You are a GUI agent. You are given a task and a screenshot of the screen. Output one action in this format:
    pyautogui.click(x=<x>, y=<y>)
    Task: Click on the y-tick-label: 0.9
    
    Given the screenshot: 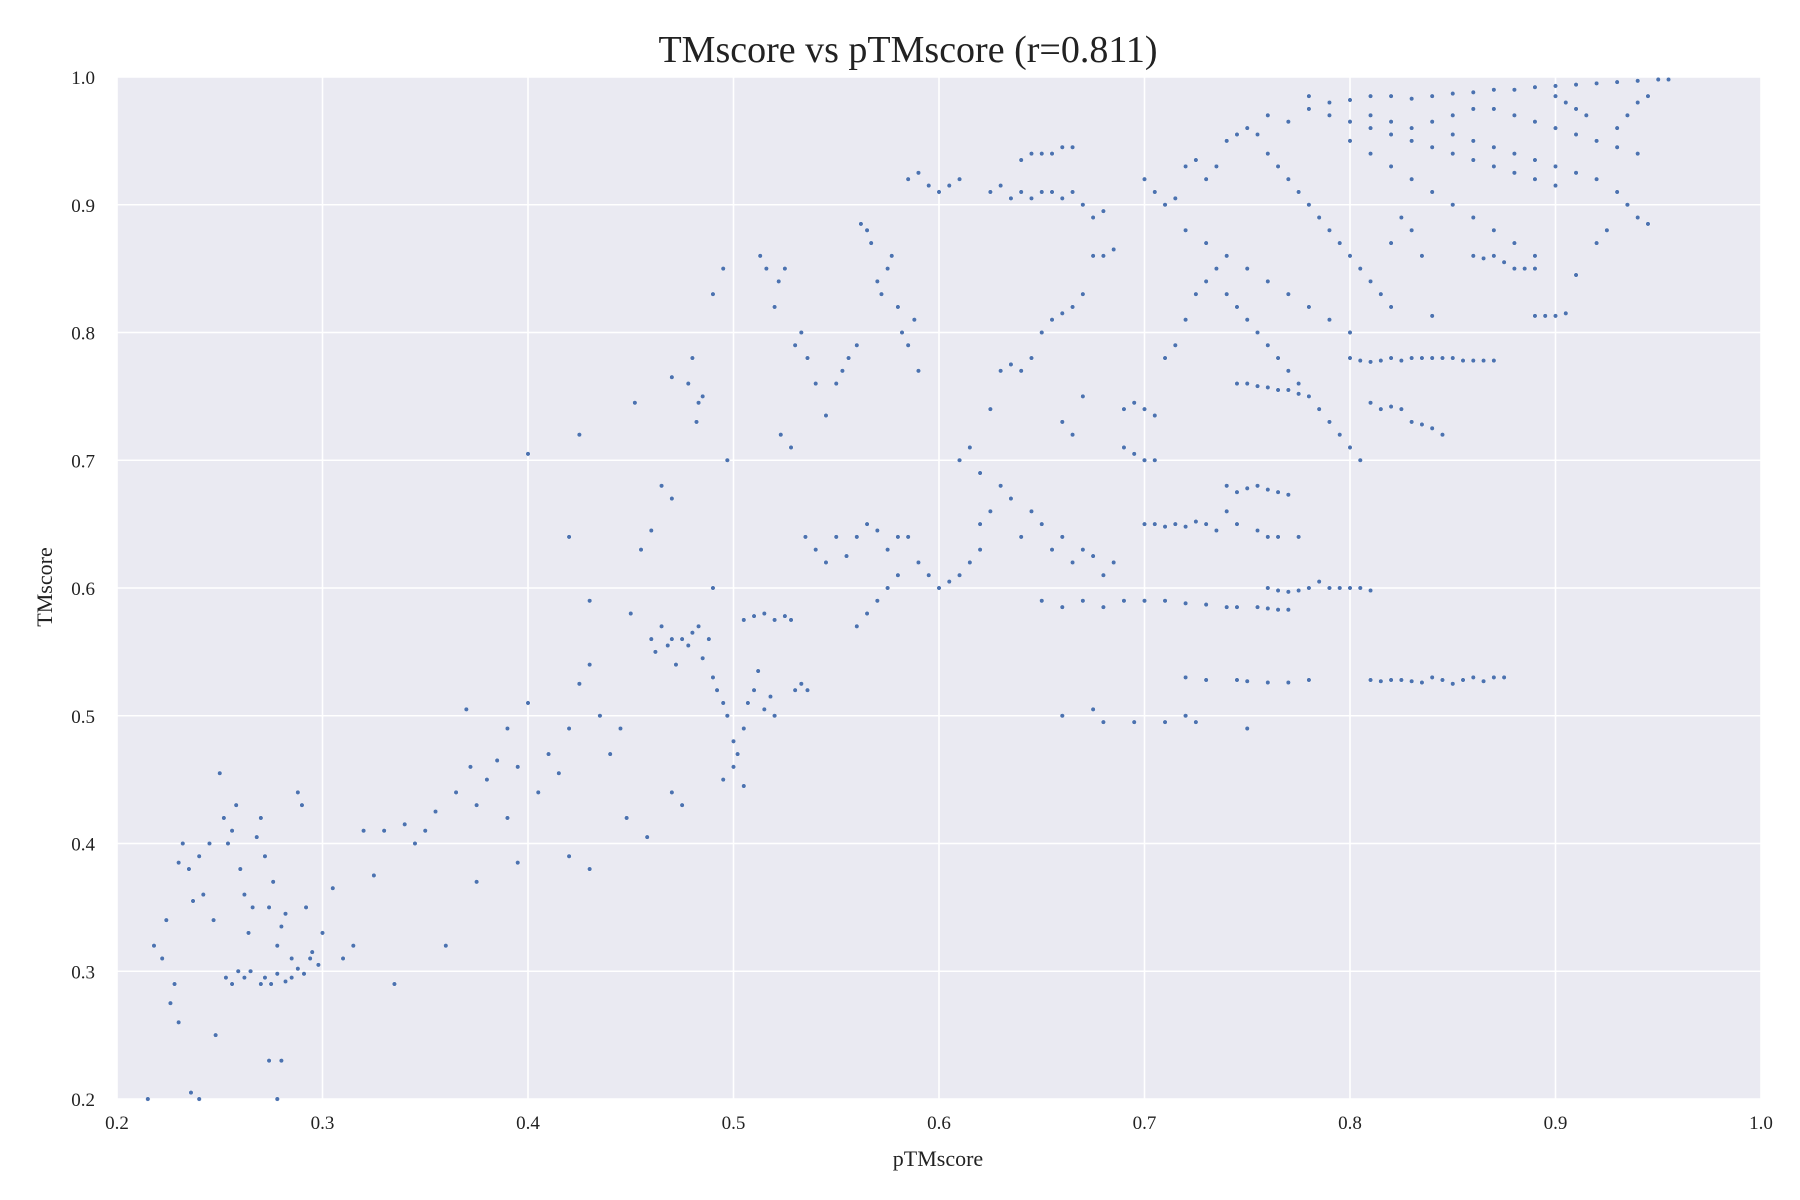 What is the action you would take?
    pyautogui.click(x=83, y=206)
    